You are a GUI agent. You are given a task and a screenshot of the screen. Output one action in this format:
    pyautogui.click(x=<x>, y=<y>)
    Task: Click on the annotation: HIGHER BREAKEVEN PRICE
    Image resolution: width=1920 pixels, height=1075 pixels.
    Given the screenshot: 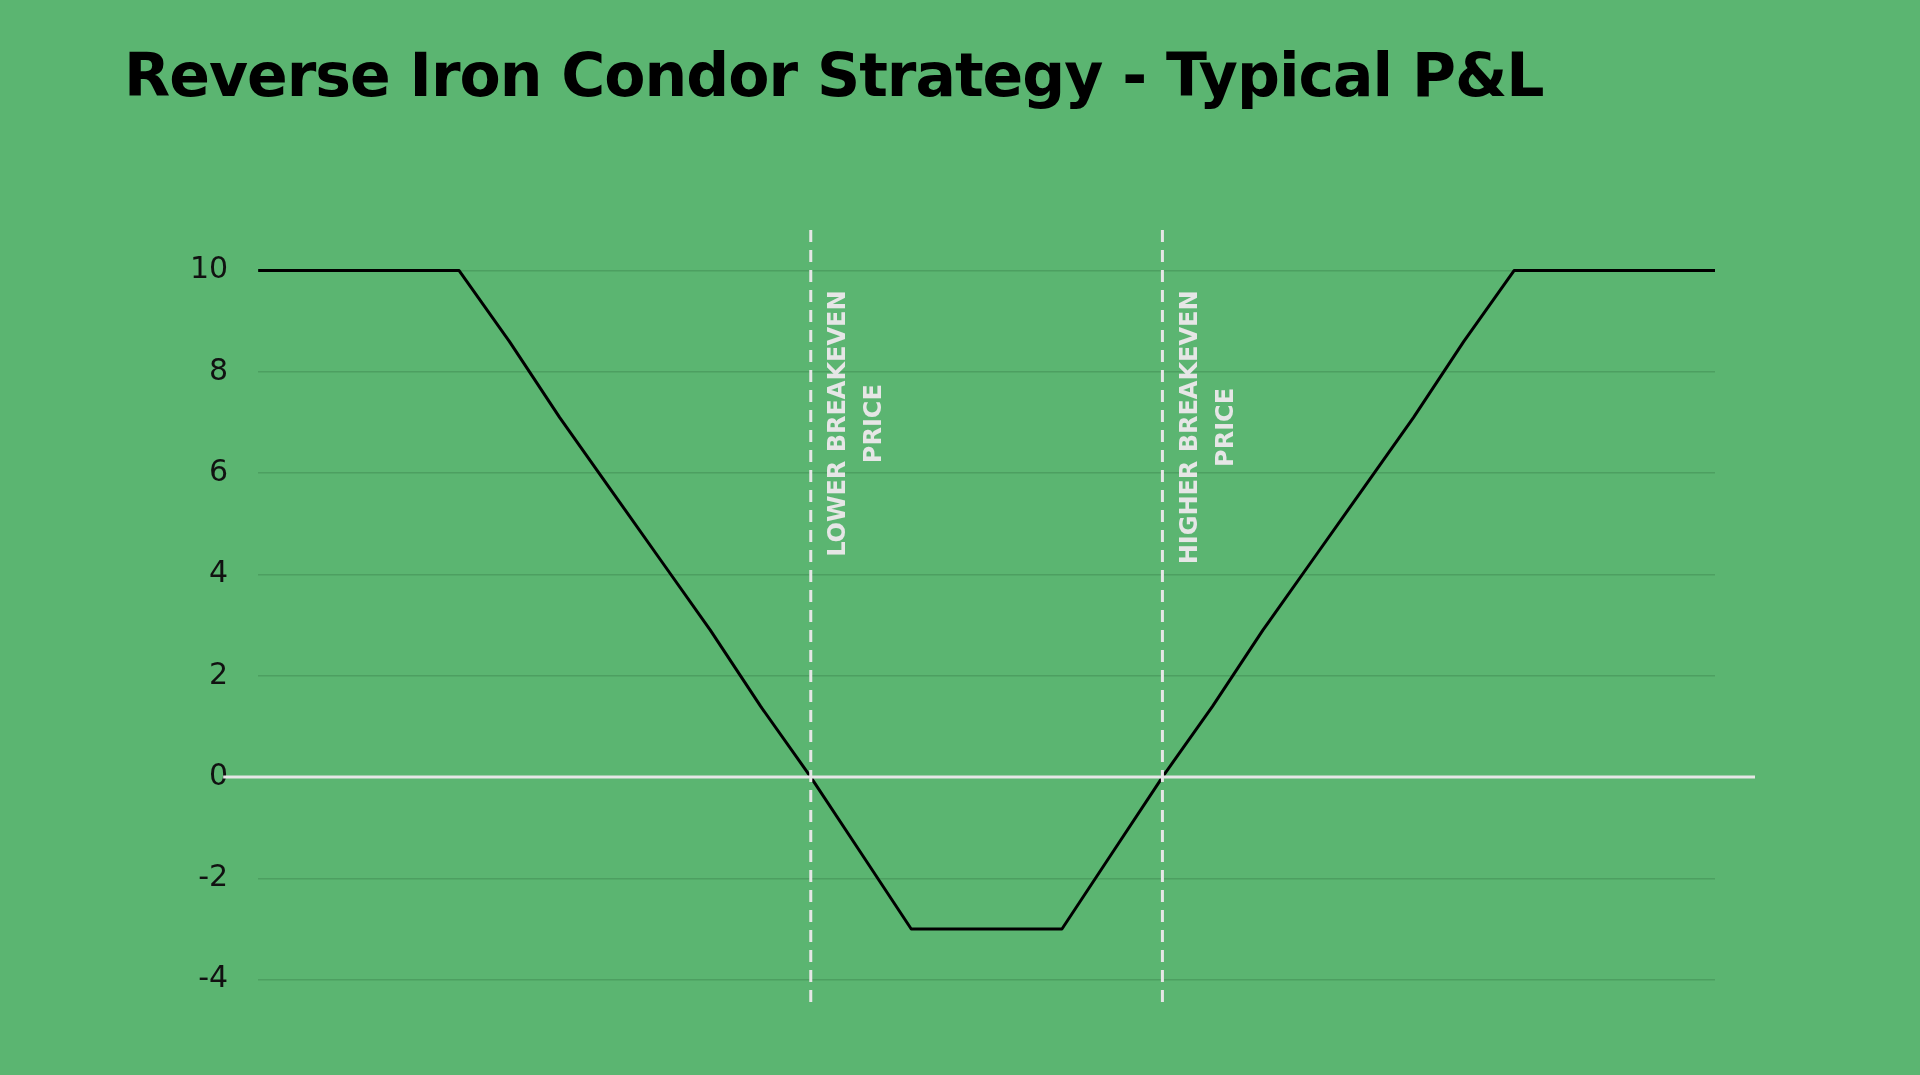 What is the action you would take?
    pyautogui.click(x=1206, y=427)
    